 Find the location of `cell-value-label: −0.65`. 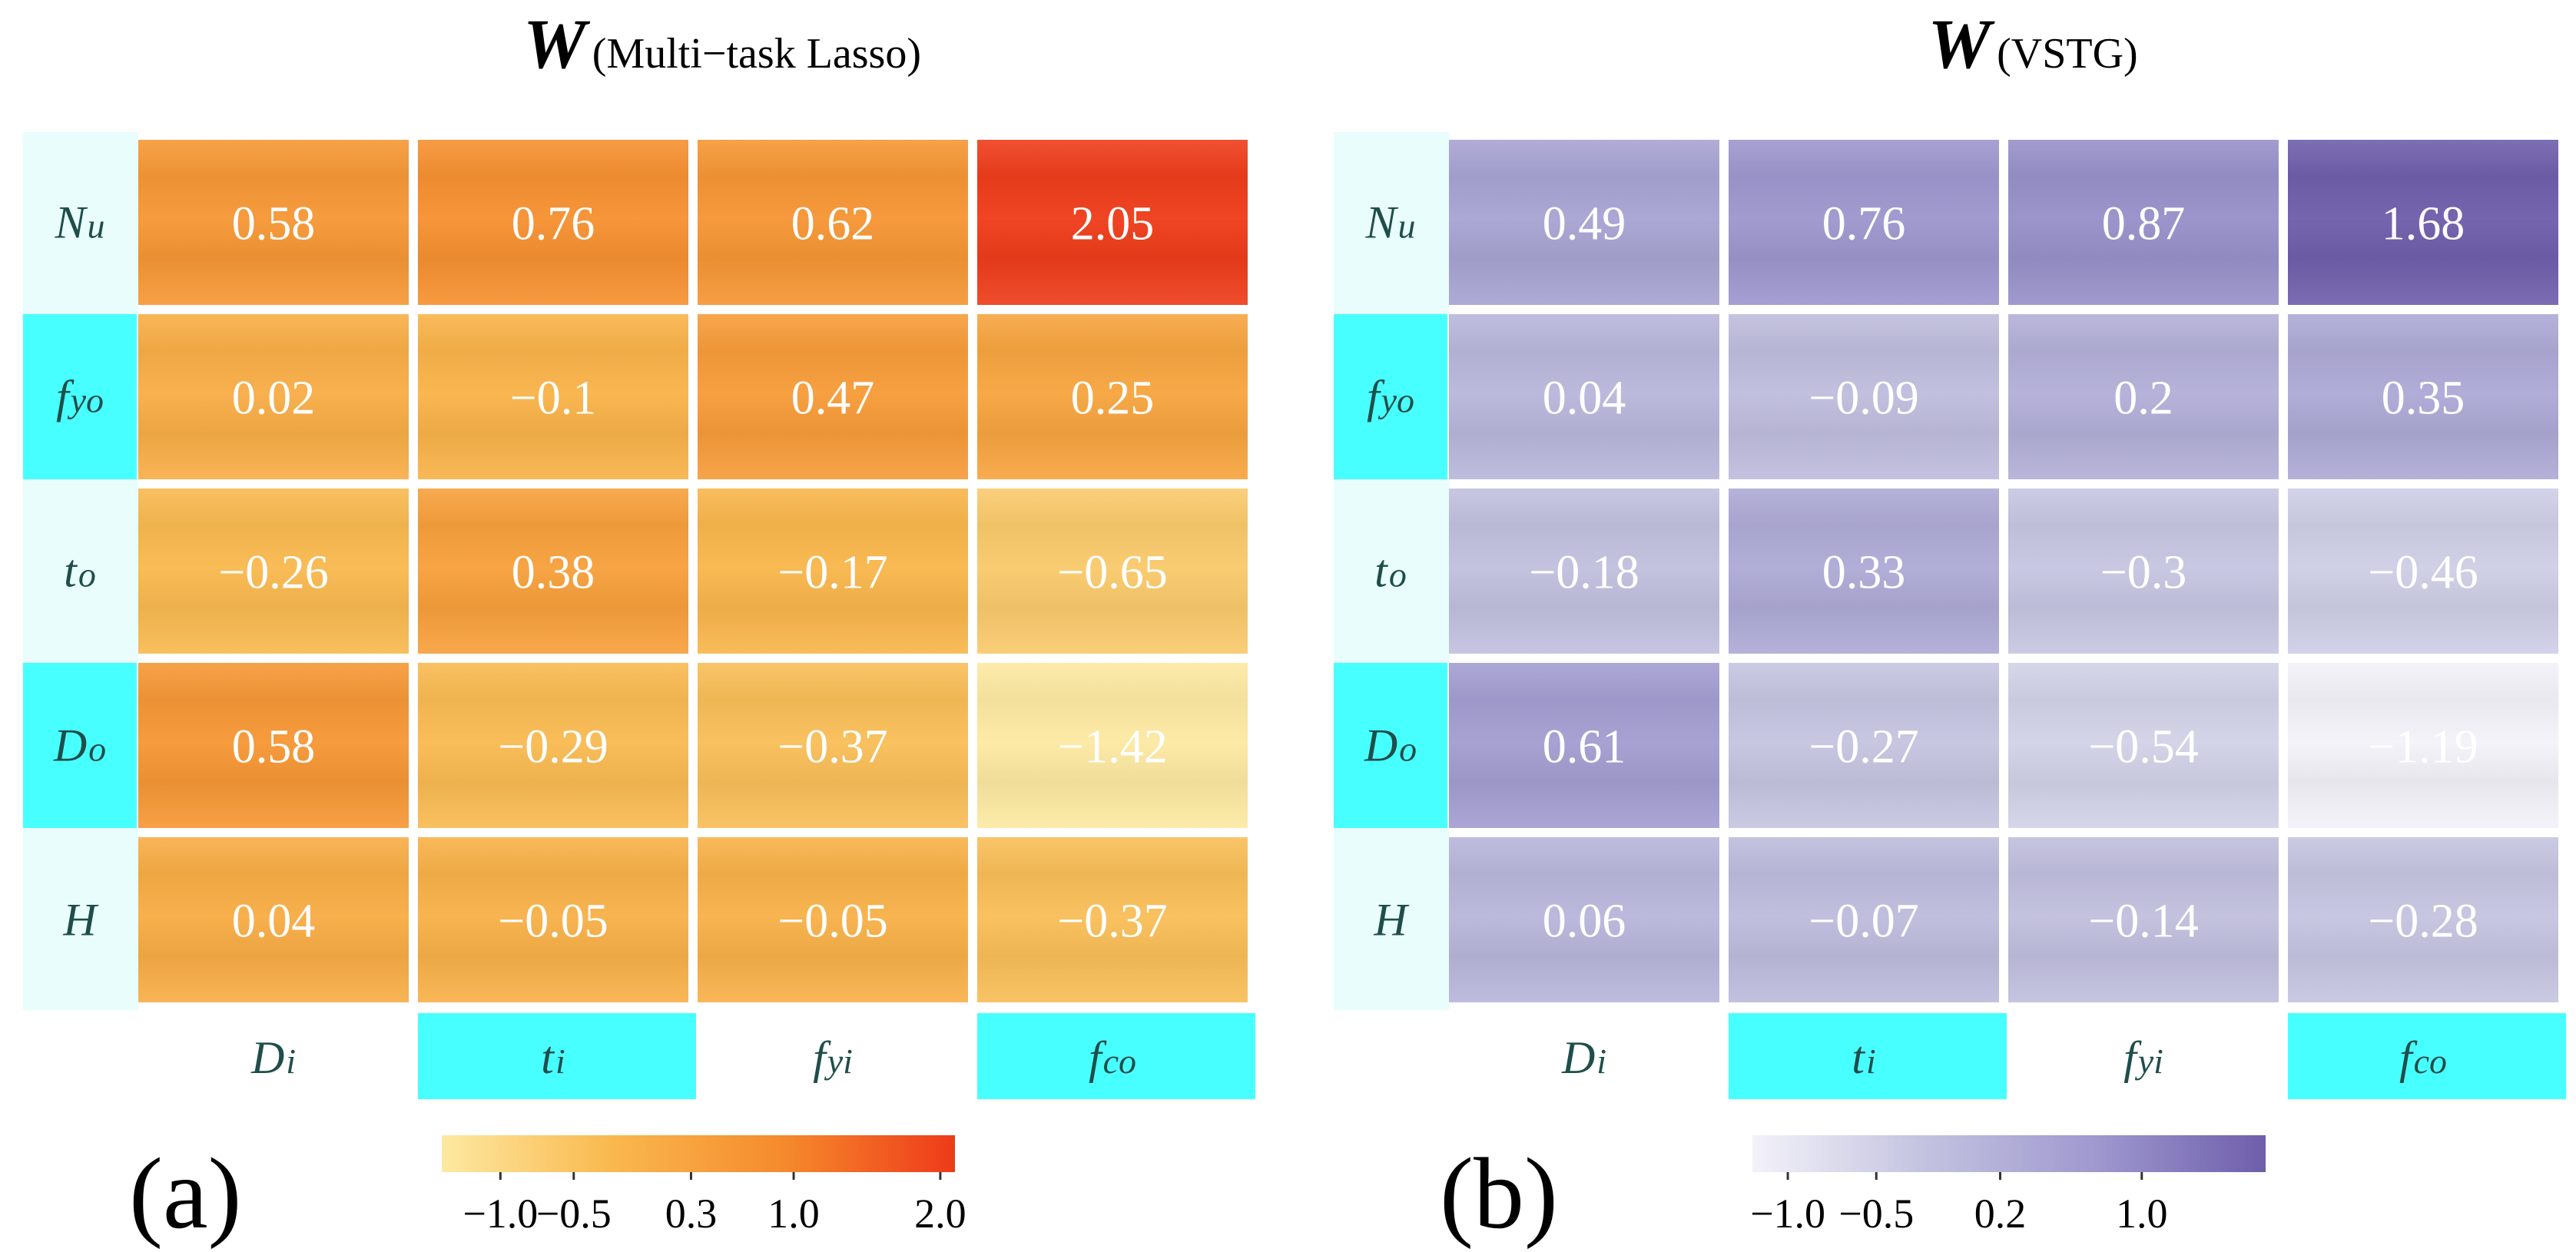

cell-value-label: −0.65 is located at coordinates (1112, 573).